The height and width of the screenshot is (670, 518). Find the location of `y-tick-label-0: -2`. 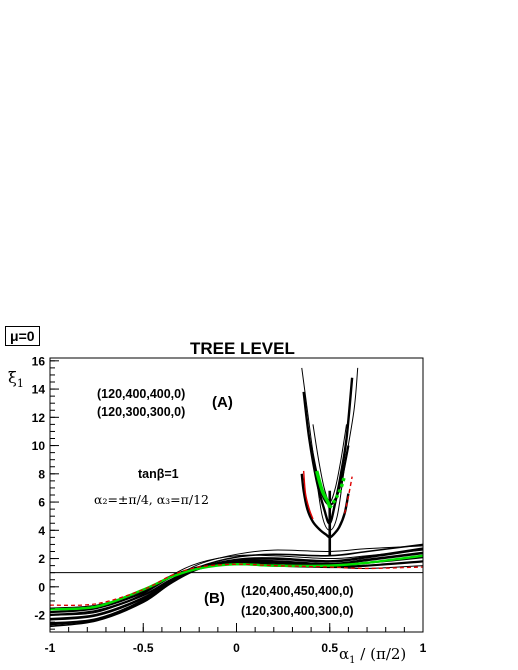

y-tick-label-0: -2 is located at coordinates (39, 616).